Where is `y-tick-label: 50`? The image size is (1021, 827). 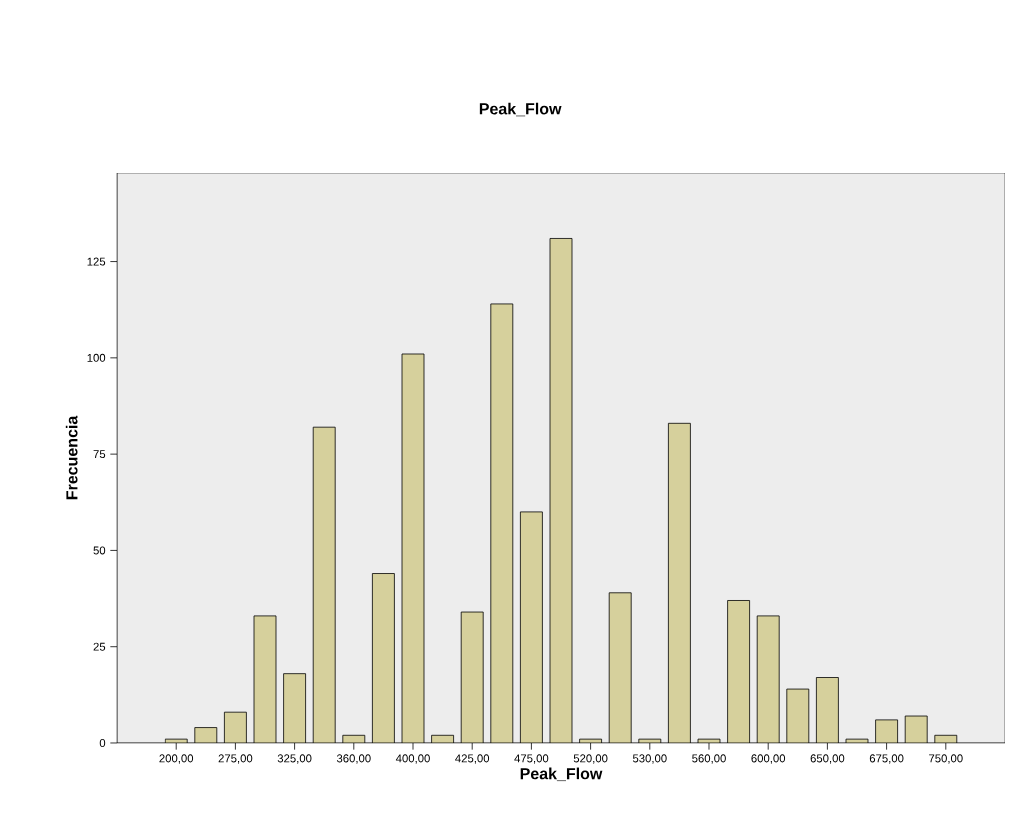 y-tick-label: 50 is located at coordinates (99, 550).